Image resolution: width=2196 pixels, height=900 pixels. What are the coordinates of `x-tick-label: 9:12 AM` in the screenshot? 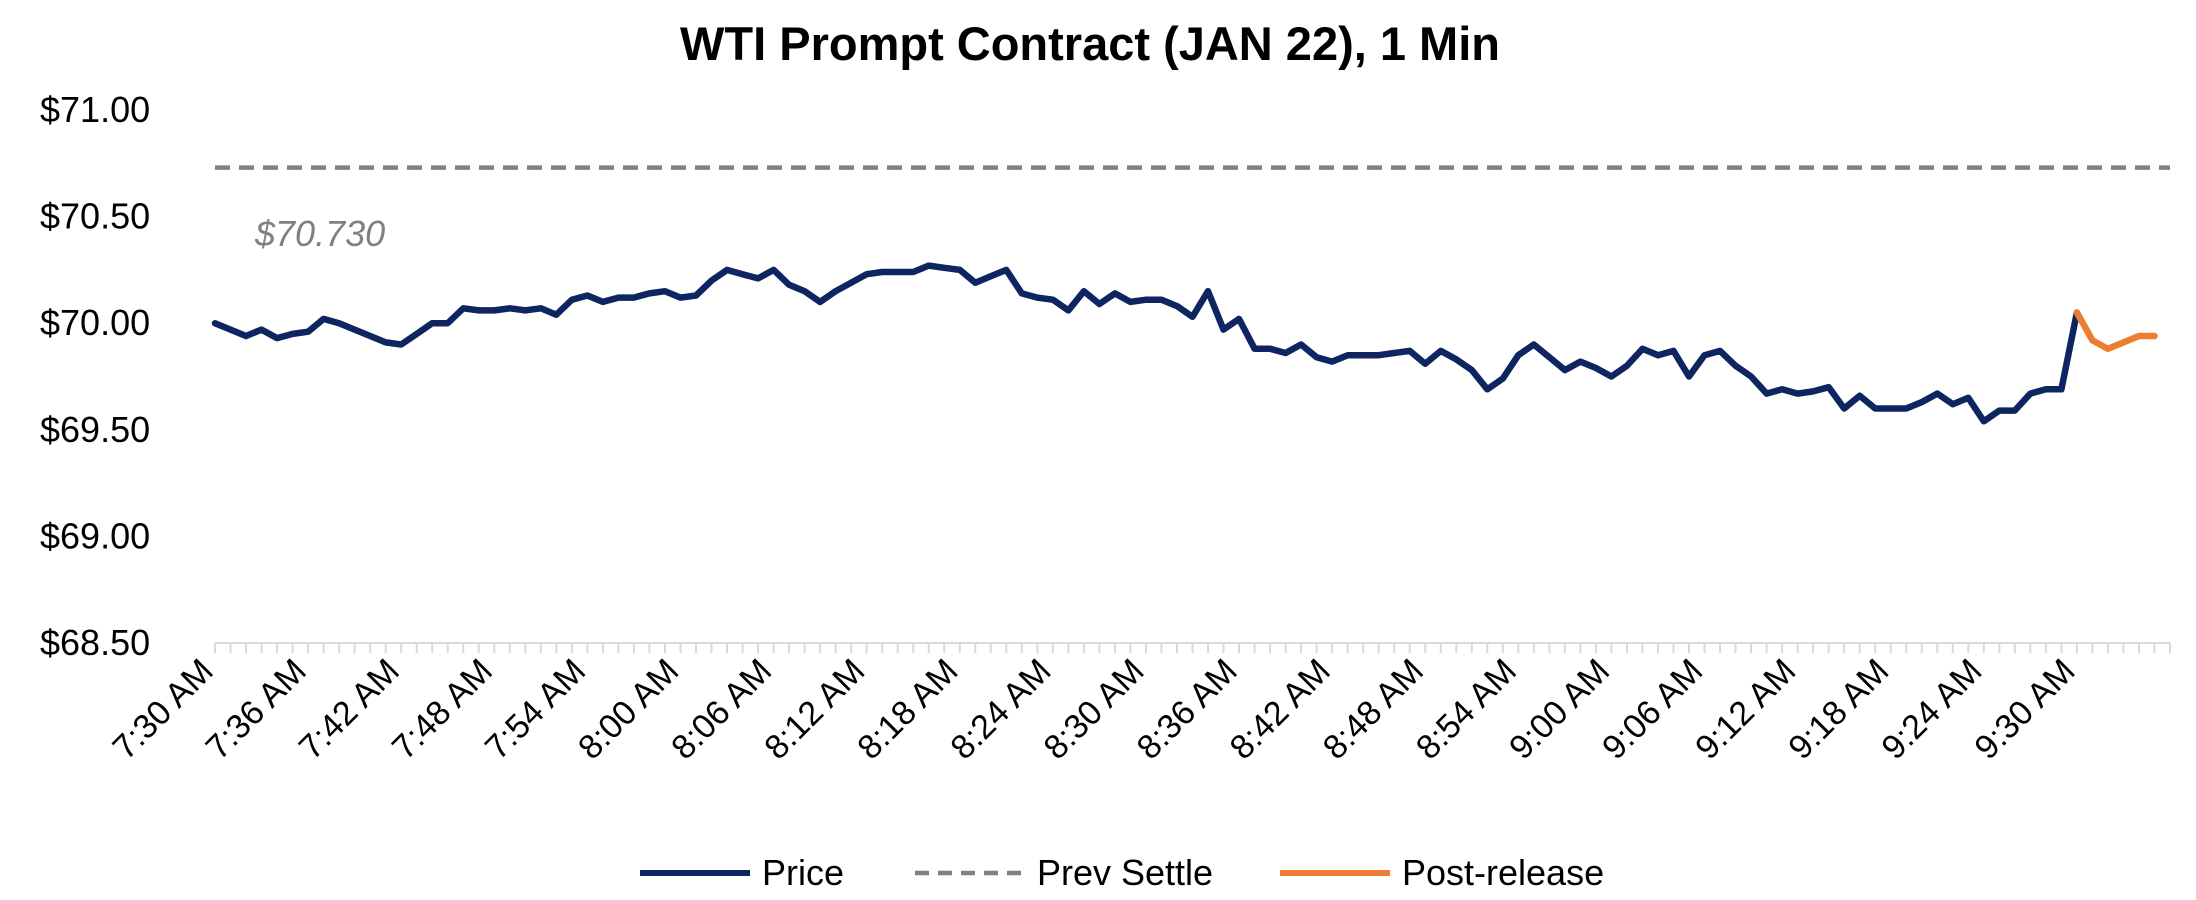 It's located at (1745, 709).